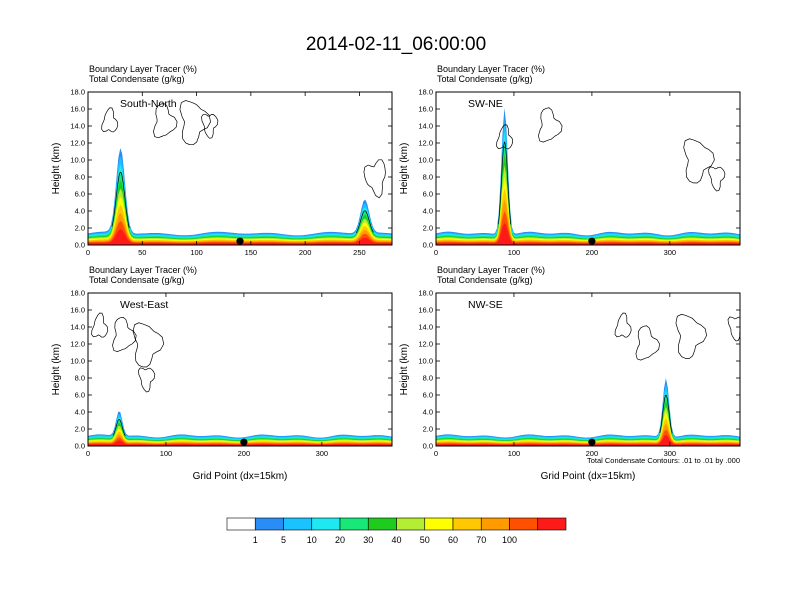  What do you see at coordinates (428, 245) in the screenshot?
I see `y-tick-label: 0.0` at bounding box center [428, 245].